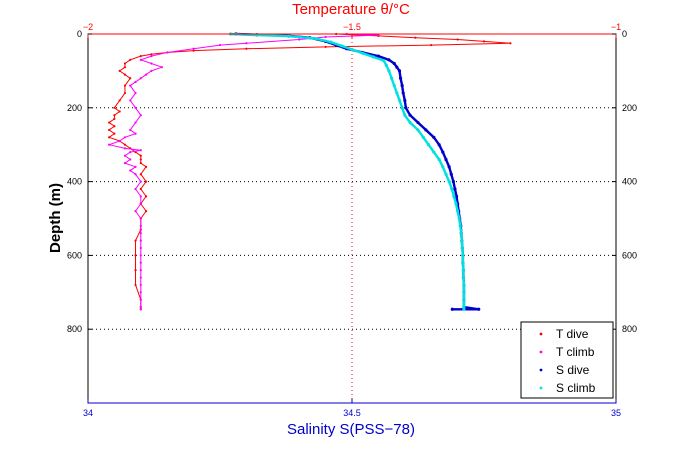 The height and width of the screenshot is (454, 681). What do you see at coordinates (629, 182) in the screenshot?
I see `y-tick-label-right-2: 400` at bounding box center [629, 182].